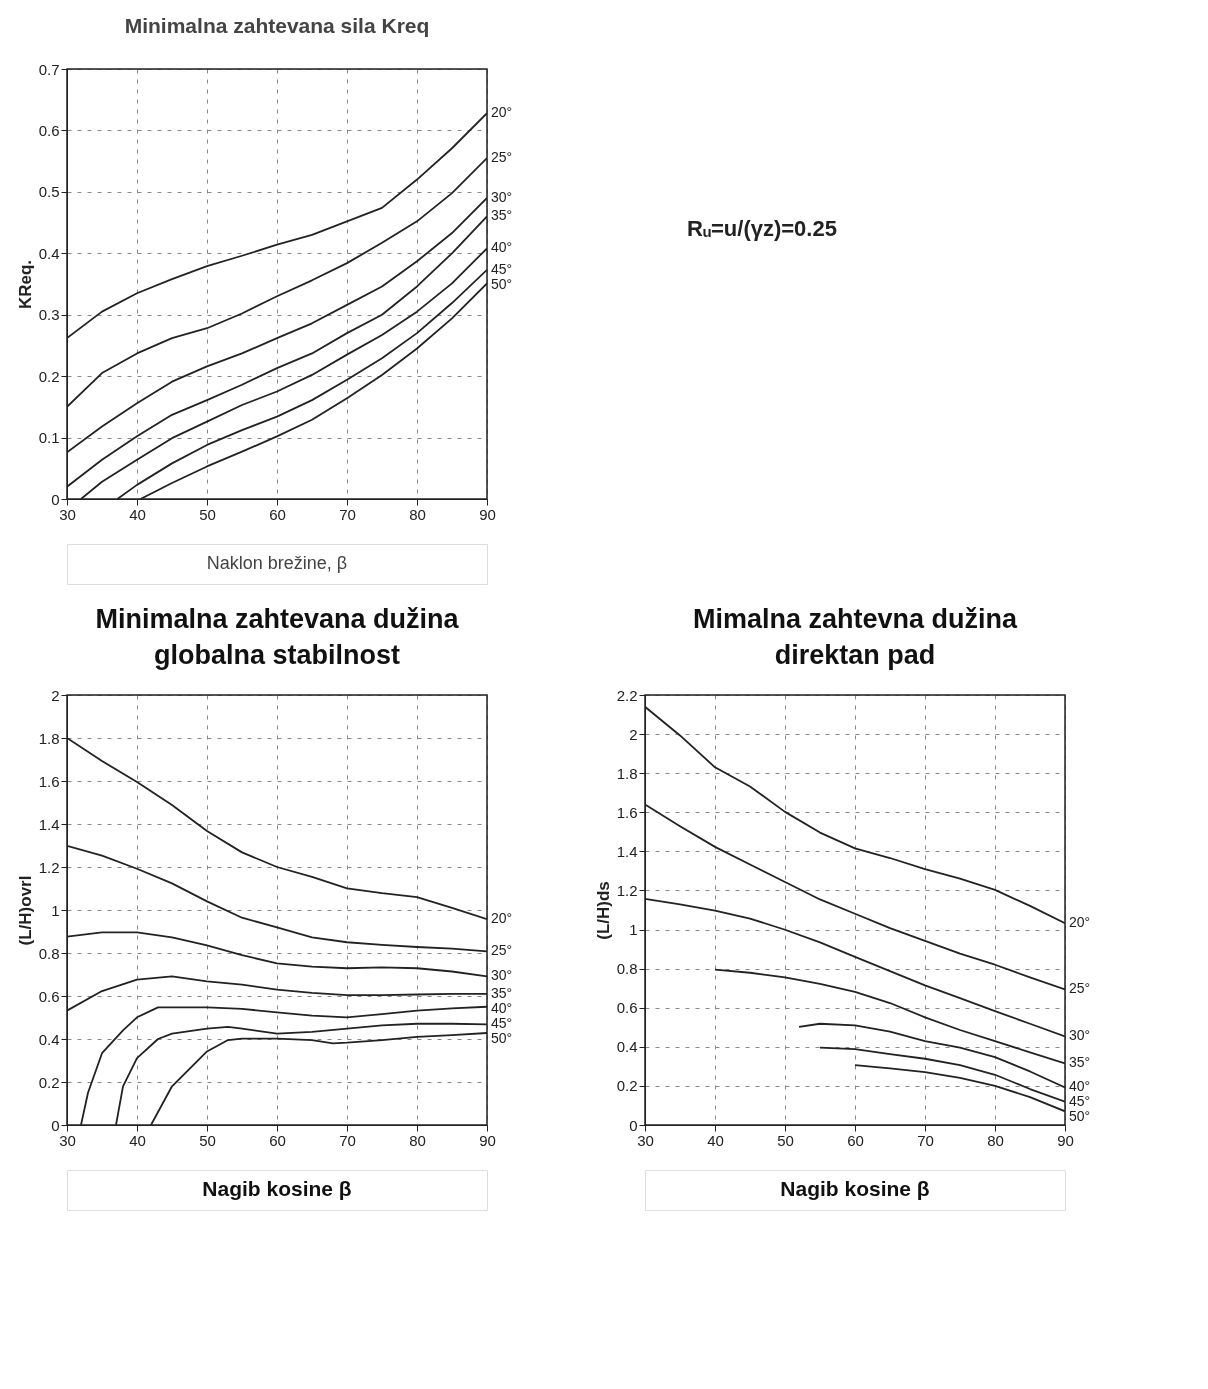 This screenshot has height=1389, width=1208. What do you see at coordinates (49, 315) in the screenshot?
I see `y-tick-label: 0.3` at bounding box center [49, 315].